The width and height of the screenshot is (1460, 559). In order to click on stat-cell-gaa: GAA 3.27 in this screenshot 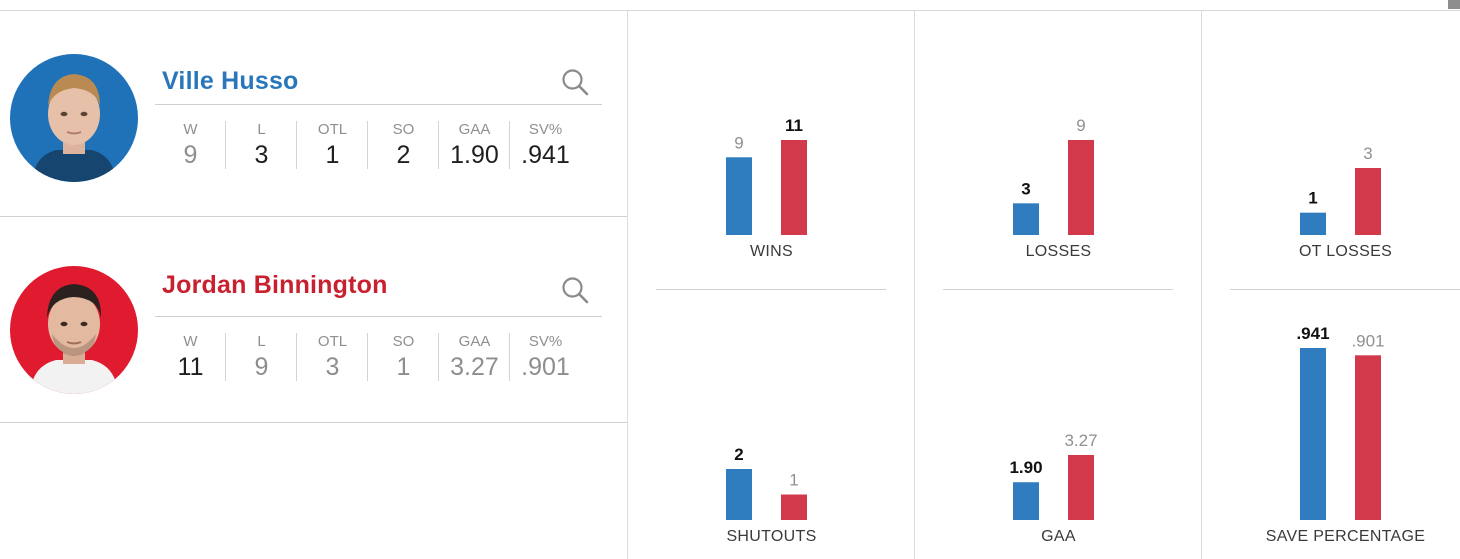, I will do `click(474, 357)`.